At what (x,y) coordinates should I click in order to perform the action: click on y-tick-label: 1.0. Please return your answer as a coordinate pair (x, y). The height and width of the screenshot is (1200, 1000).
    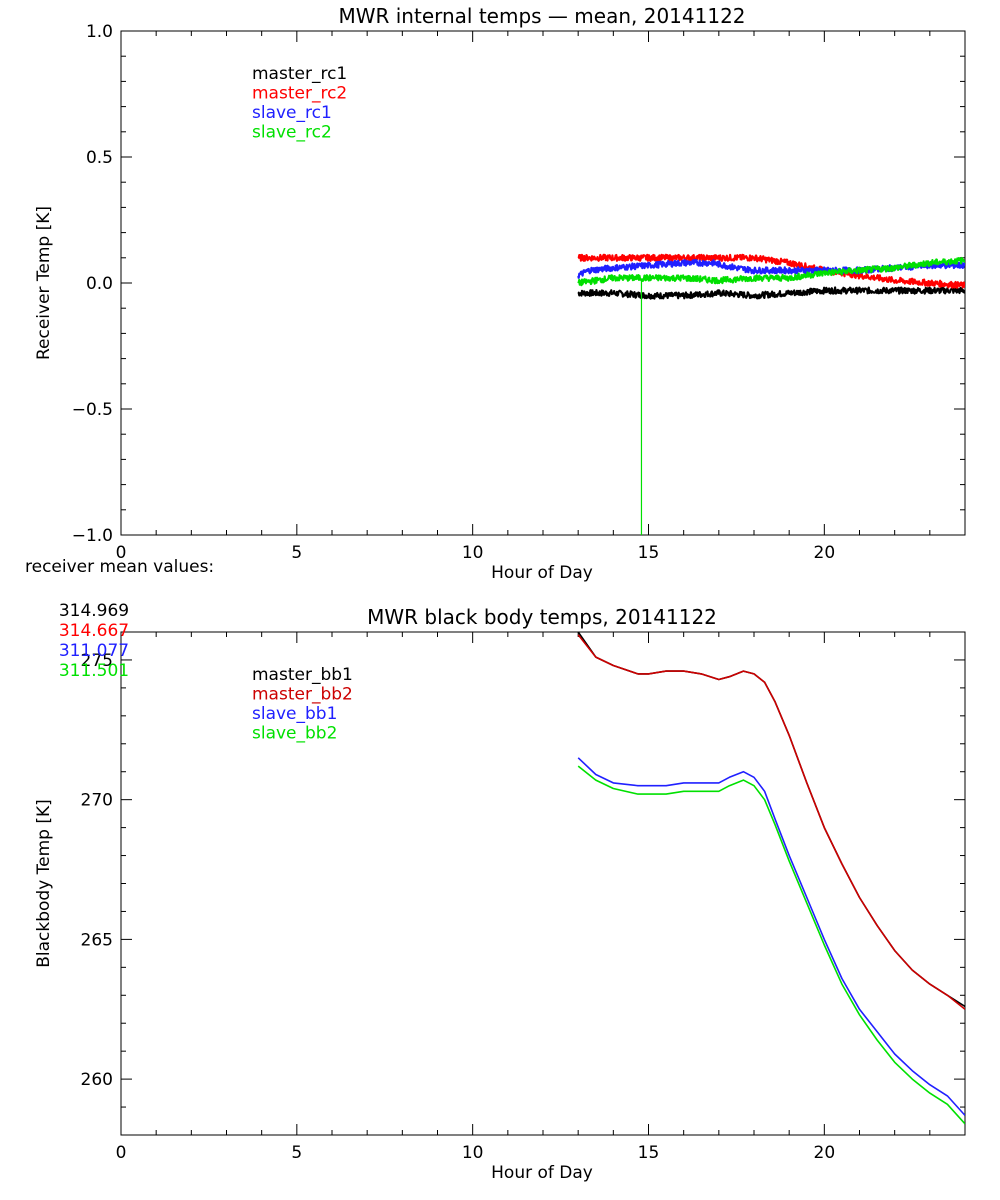
    Looking at the image, I should click on (99, 32).